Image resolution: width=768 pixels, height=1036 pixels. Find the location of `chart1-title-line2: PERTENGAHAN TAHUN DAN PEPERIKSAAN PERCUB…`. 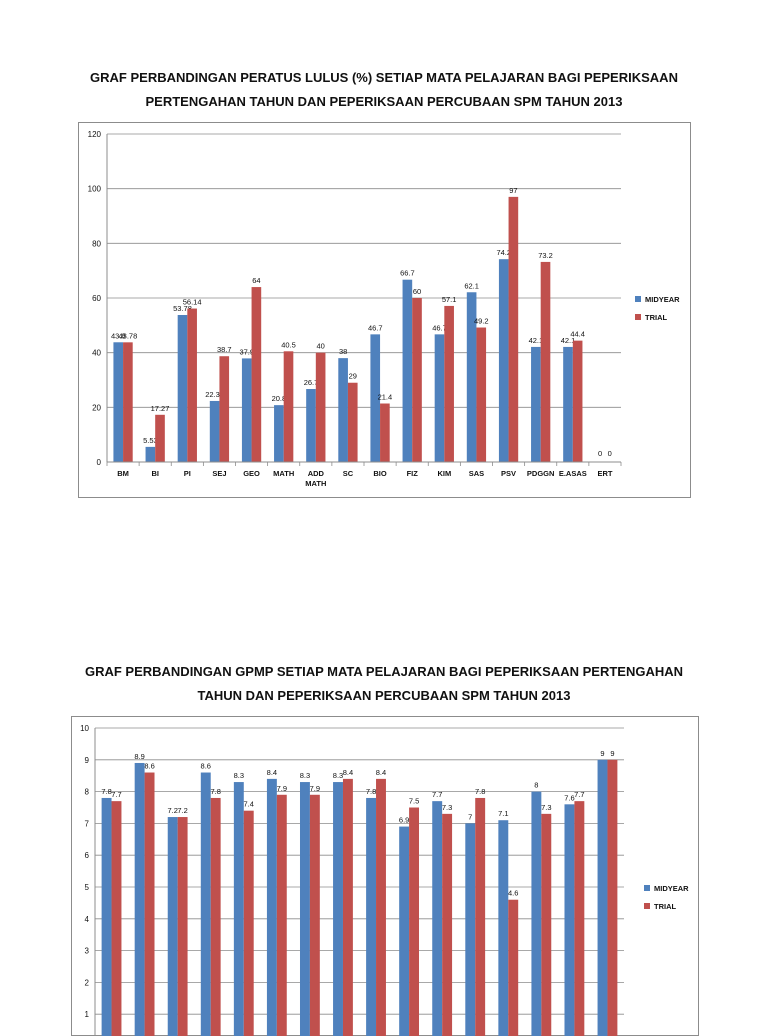

chart1-title-line2: PERTENGAHAN TAHUN DAN PEPERIKSAAN PERCUB… is located at coordinates (384, 102).